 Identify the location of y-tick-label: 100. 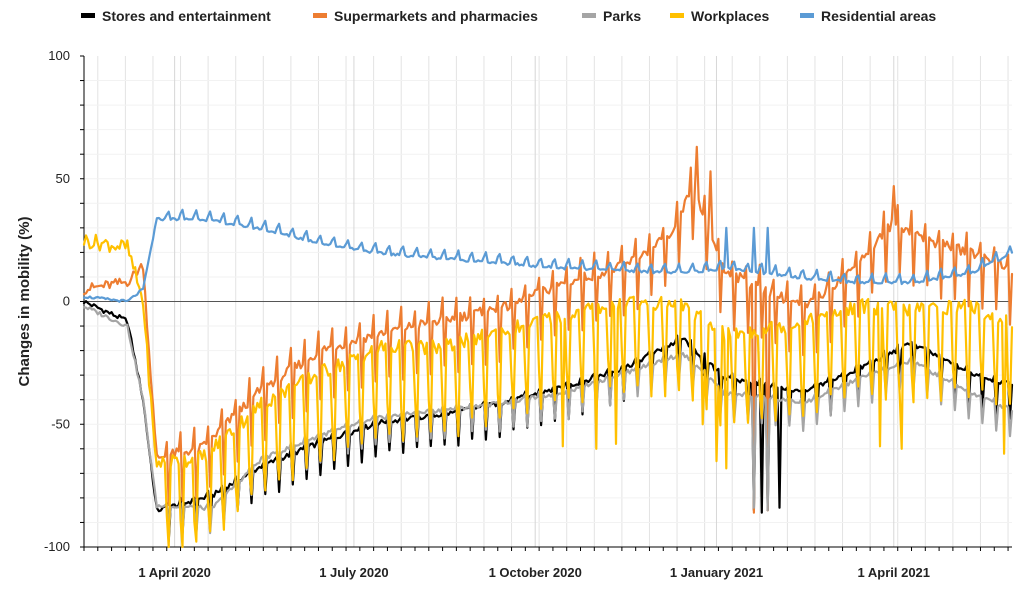
(59, 55).